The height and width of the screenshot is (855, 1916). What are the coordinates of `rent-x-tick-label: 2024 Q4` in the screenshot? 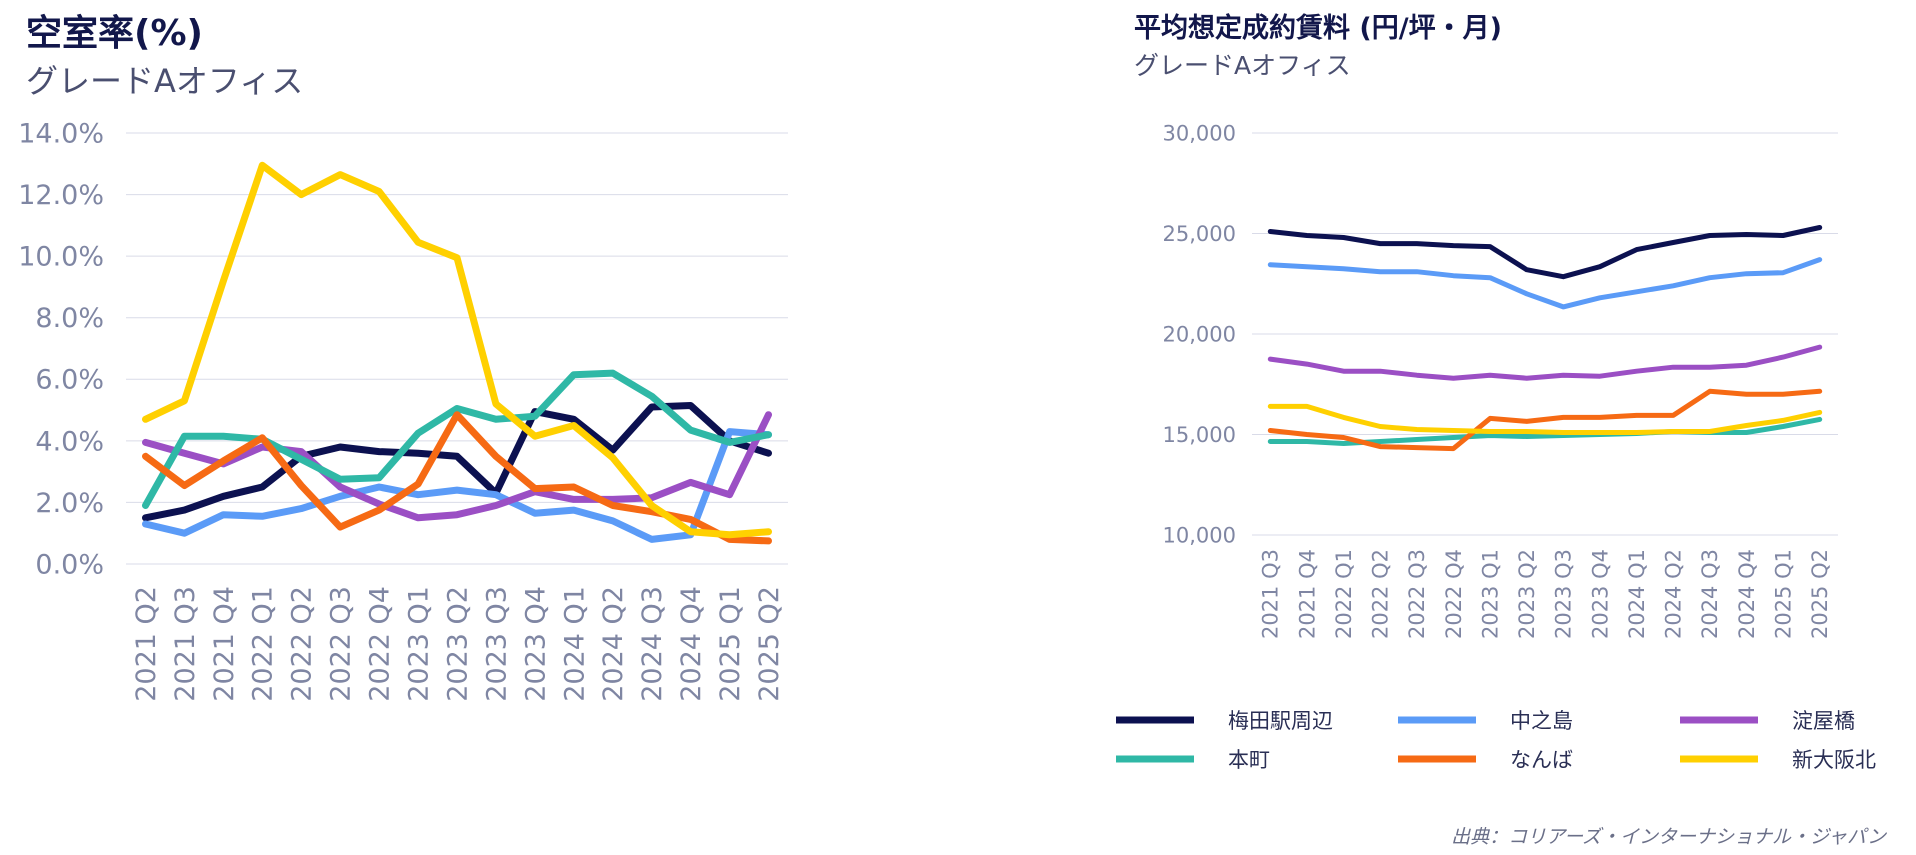 It's located at (1747, 594).